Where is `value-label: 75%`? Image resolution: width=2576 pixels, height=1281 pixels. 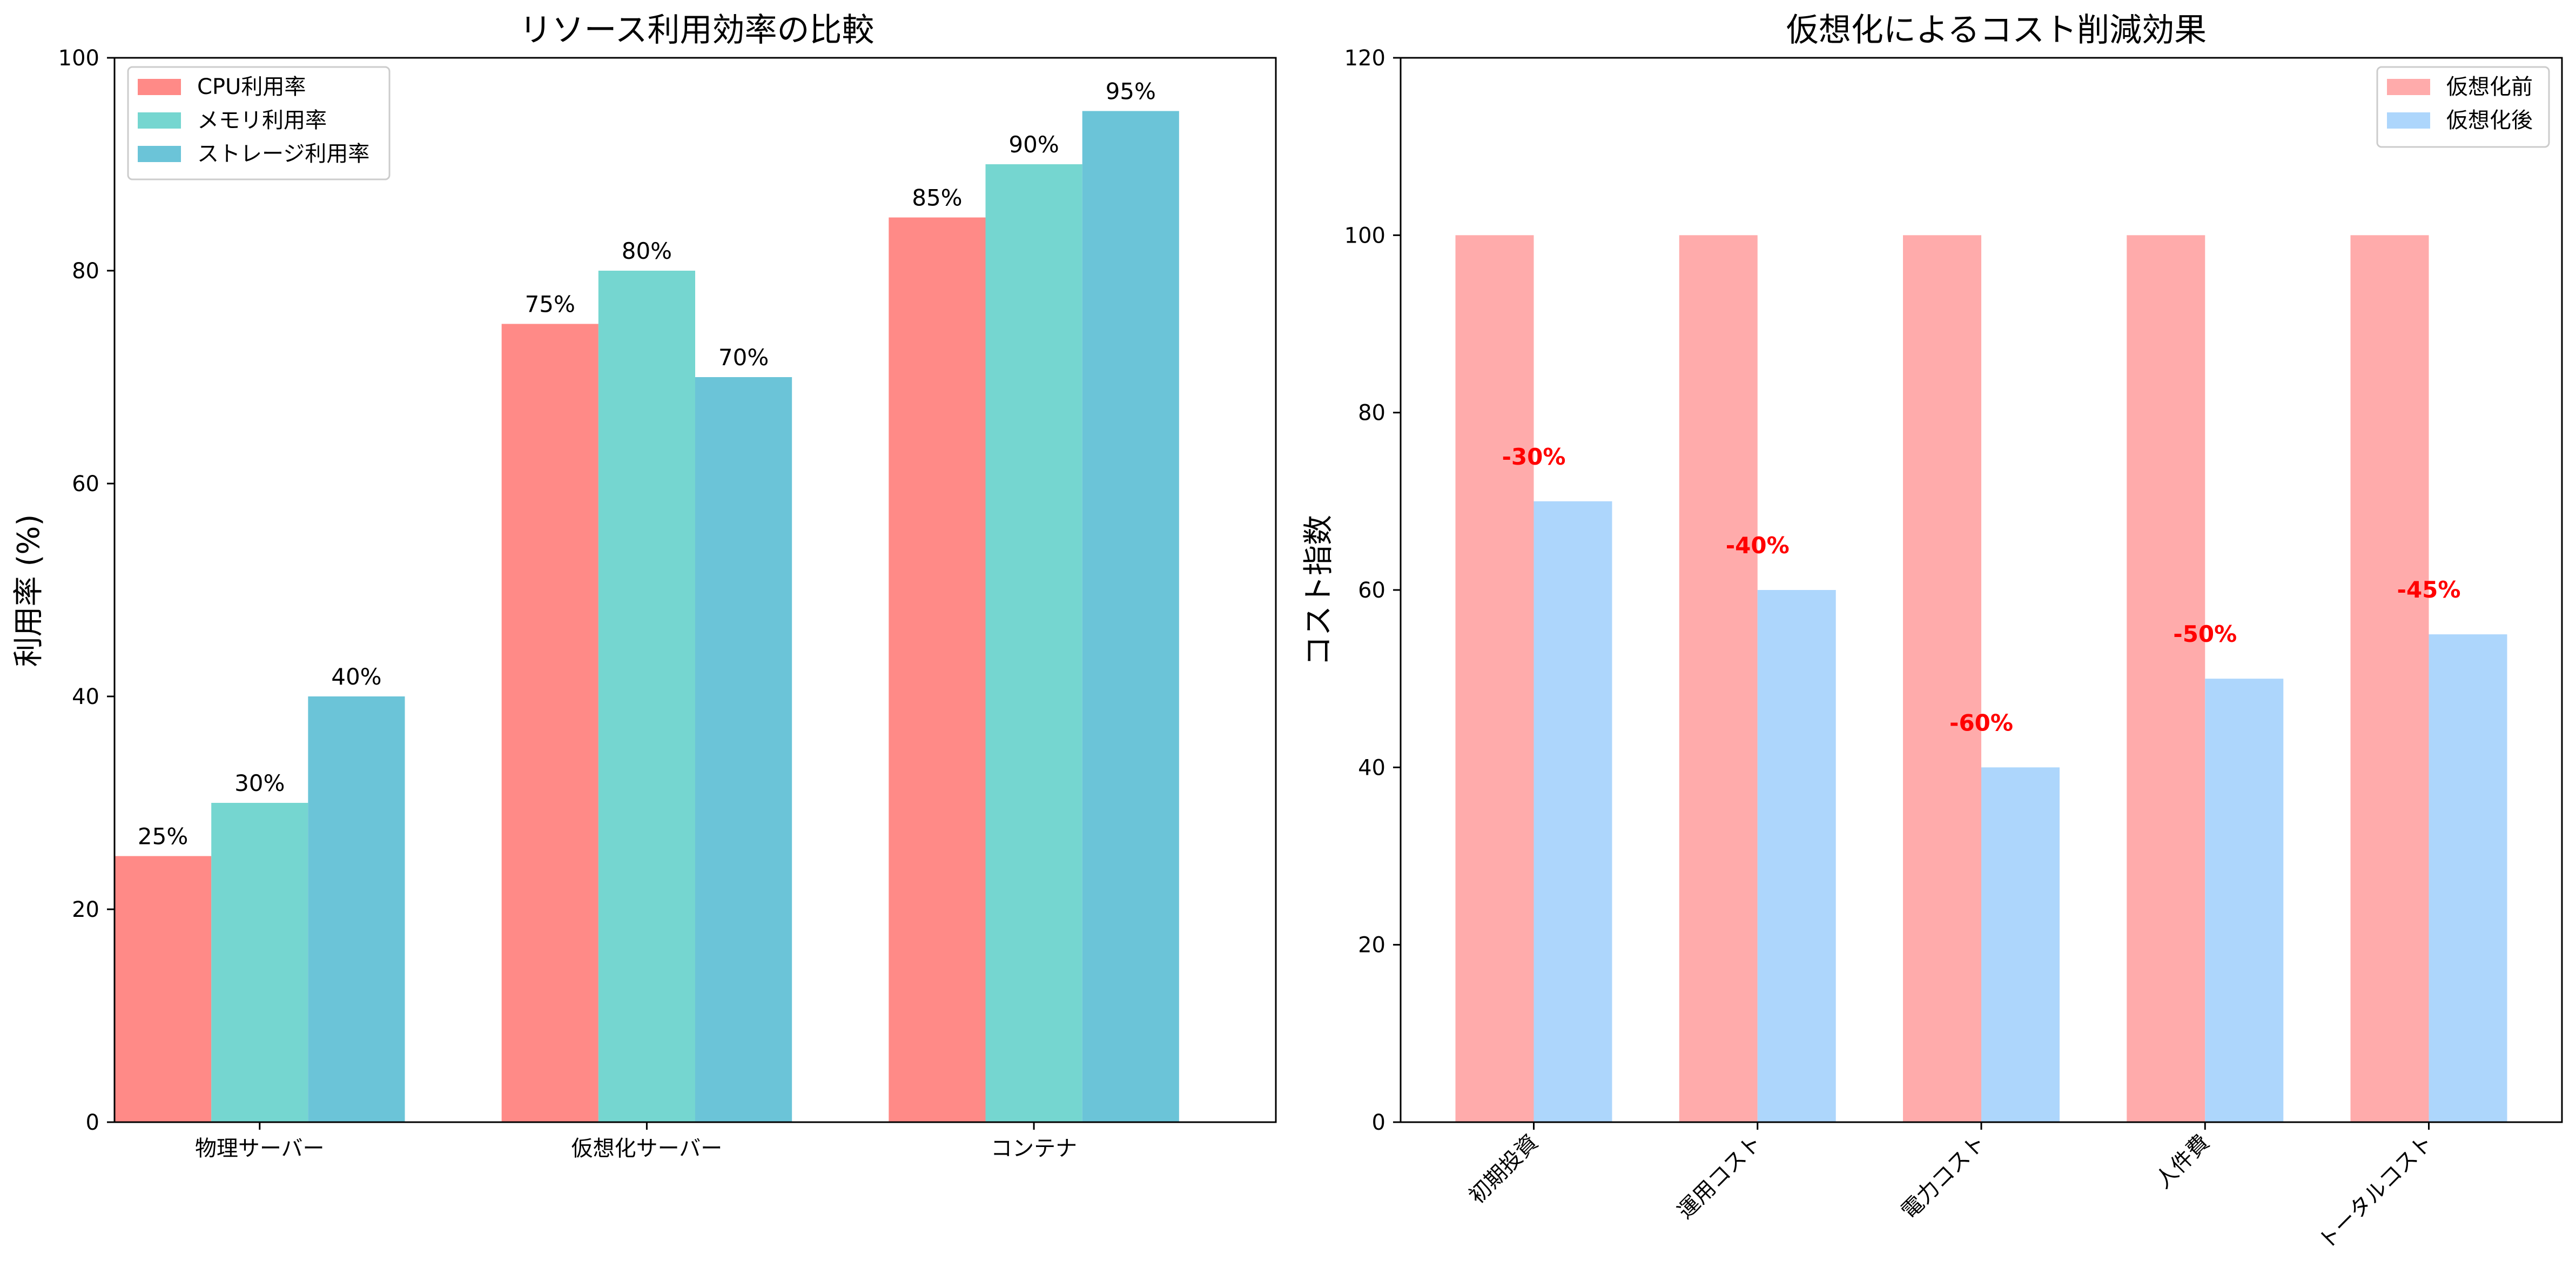
value-label: 75% is located at coordinates (550, 304).